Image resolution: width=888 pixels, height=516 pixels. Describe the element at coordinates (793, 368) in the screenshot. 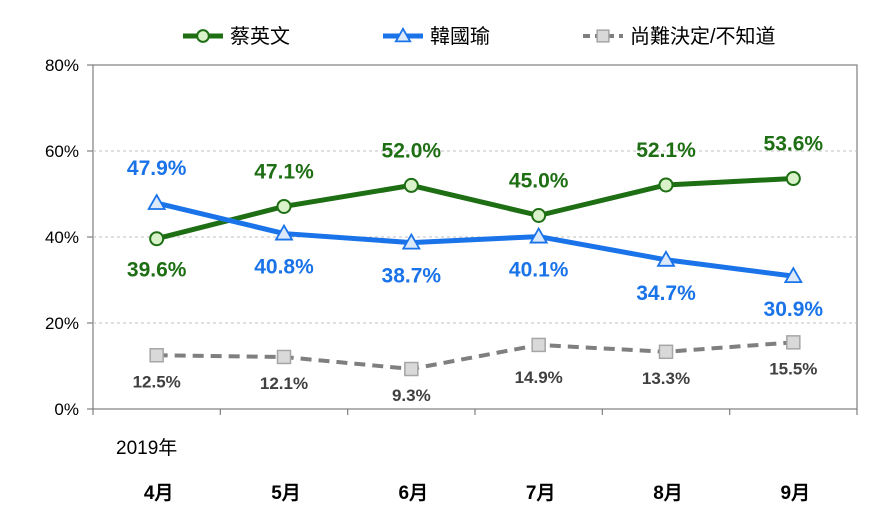

I see `series-3-data-label-6: 15.5%` at that location.